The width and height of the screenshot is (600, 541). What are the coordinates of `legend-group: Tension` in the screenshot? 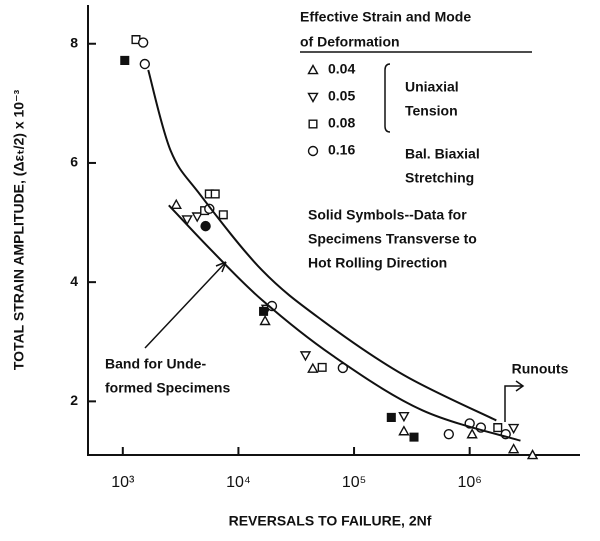 It's located at (431, 111).